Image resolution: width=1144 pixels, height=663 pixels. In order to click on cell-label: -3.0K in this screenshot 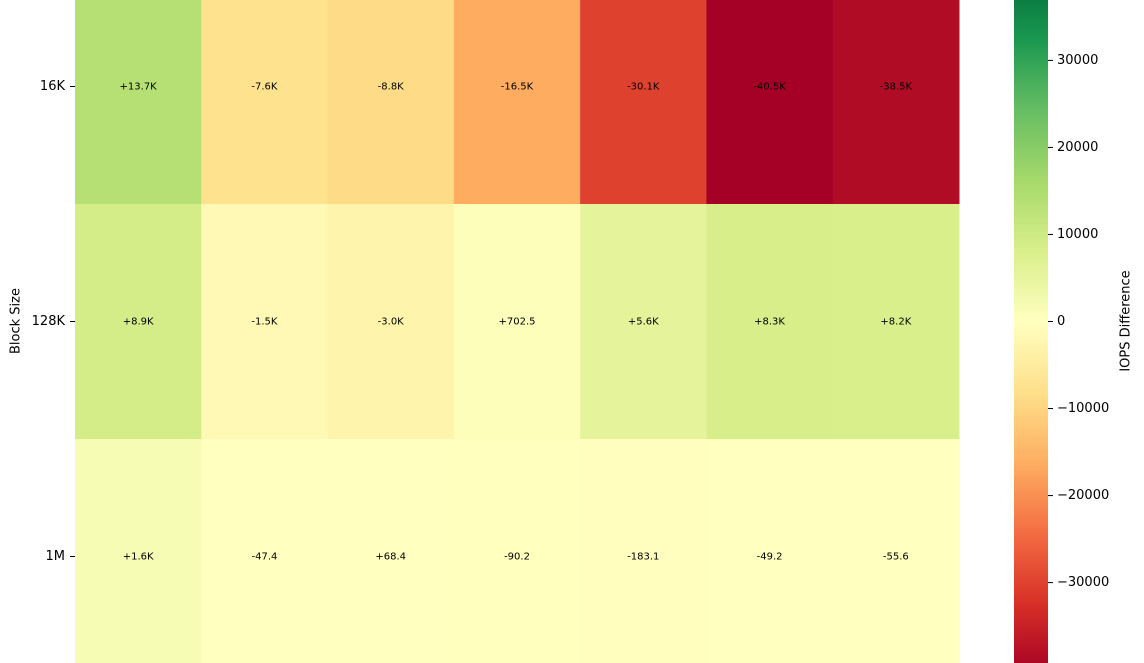, I will do `click(391, 322)`.